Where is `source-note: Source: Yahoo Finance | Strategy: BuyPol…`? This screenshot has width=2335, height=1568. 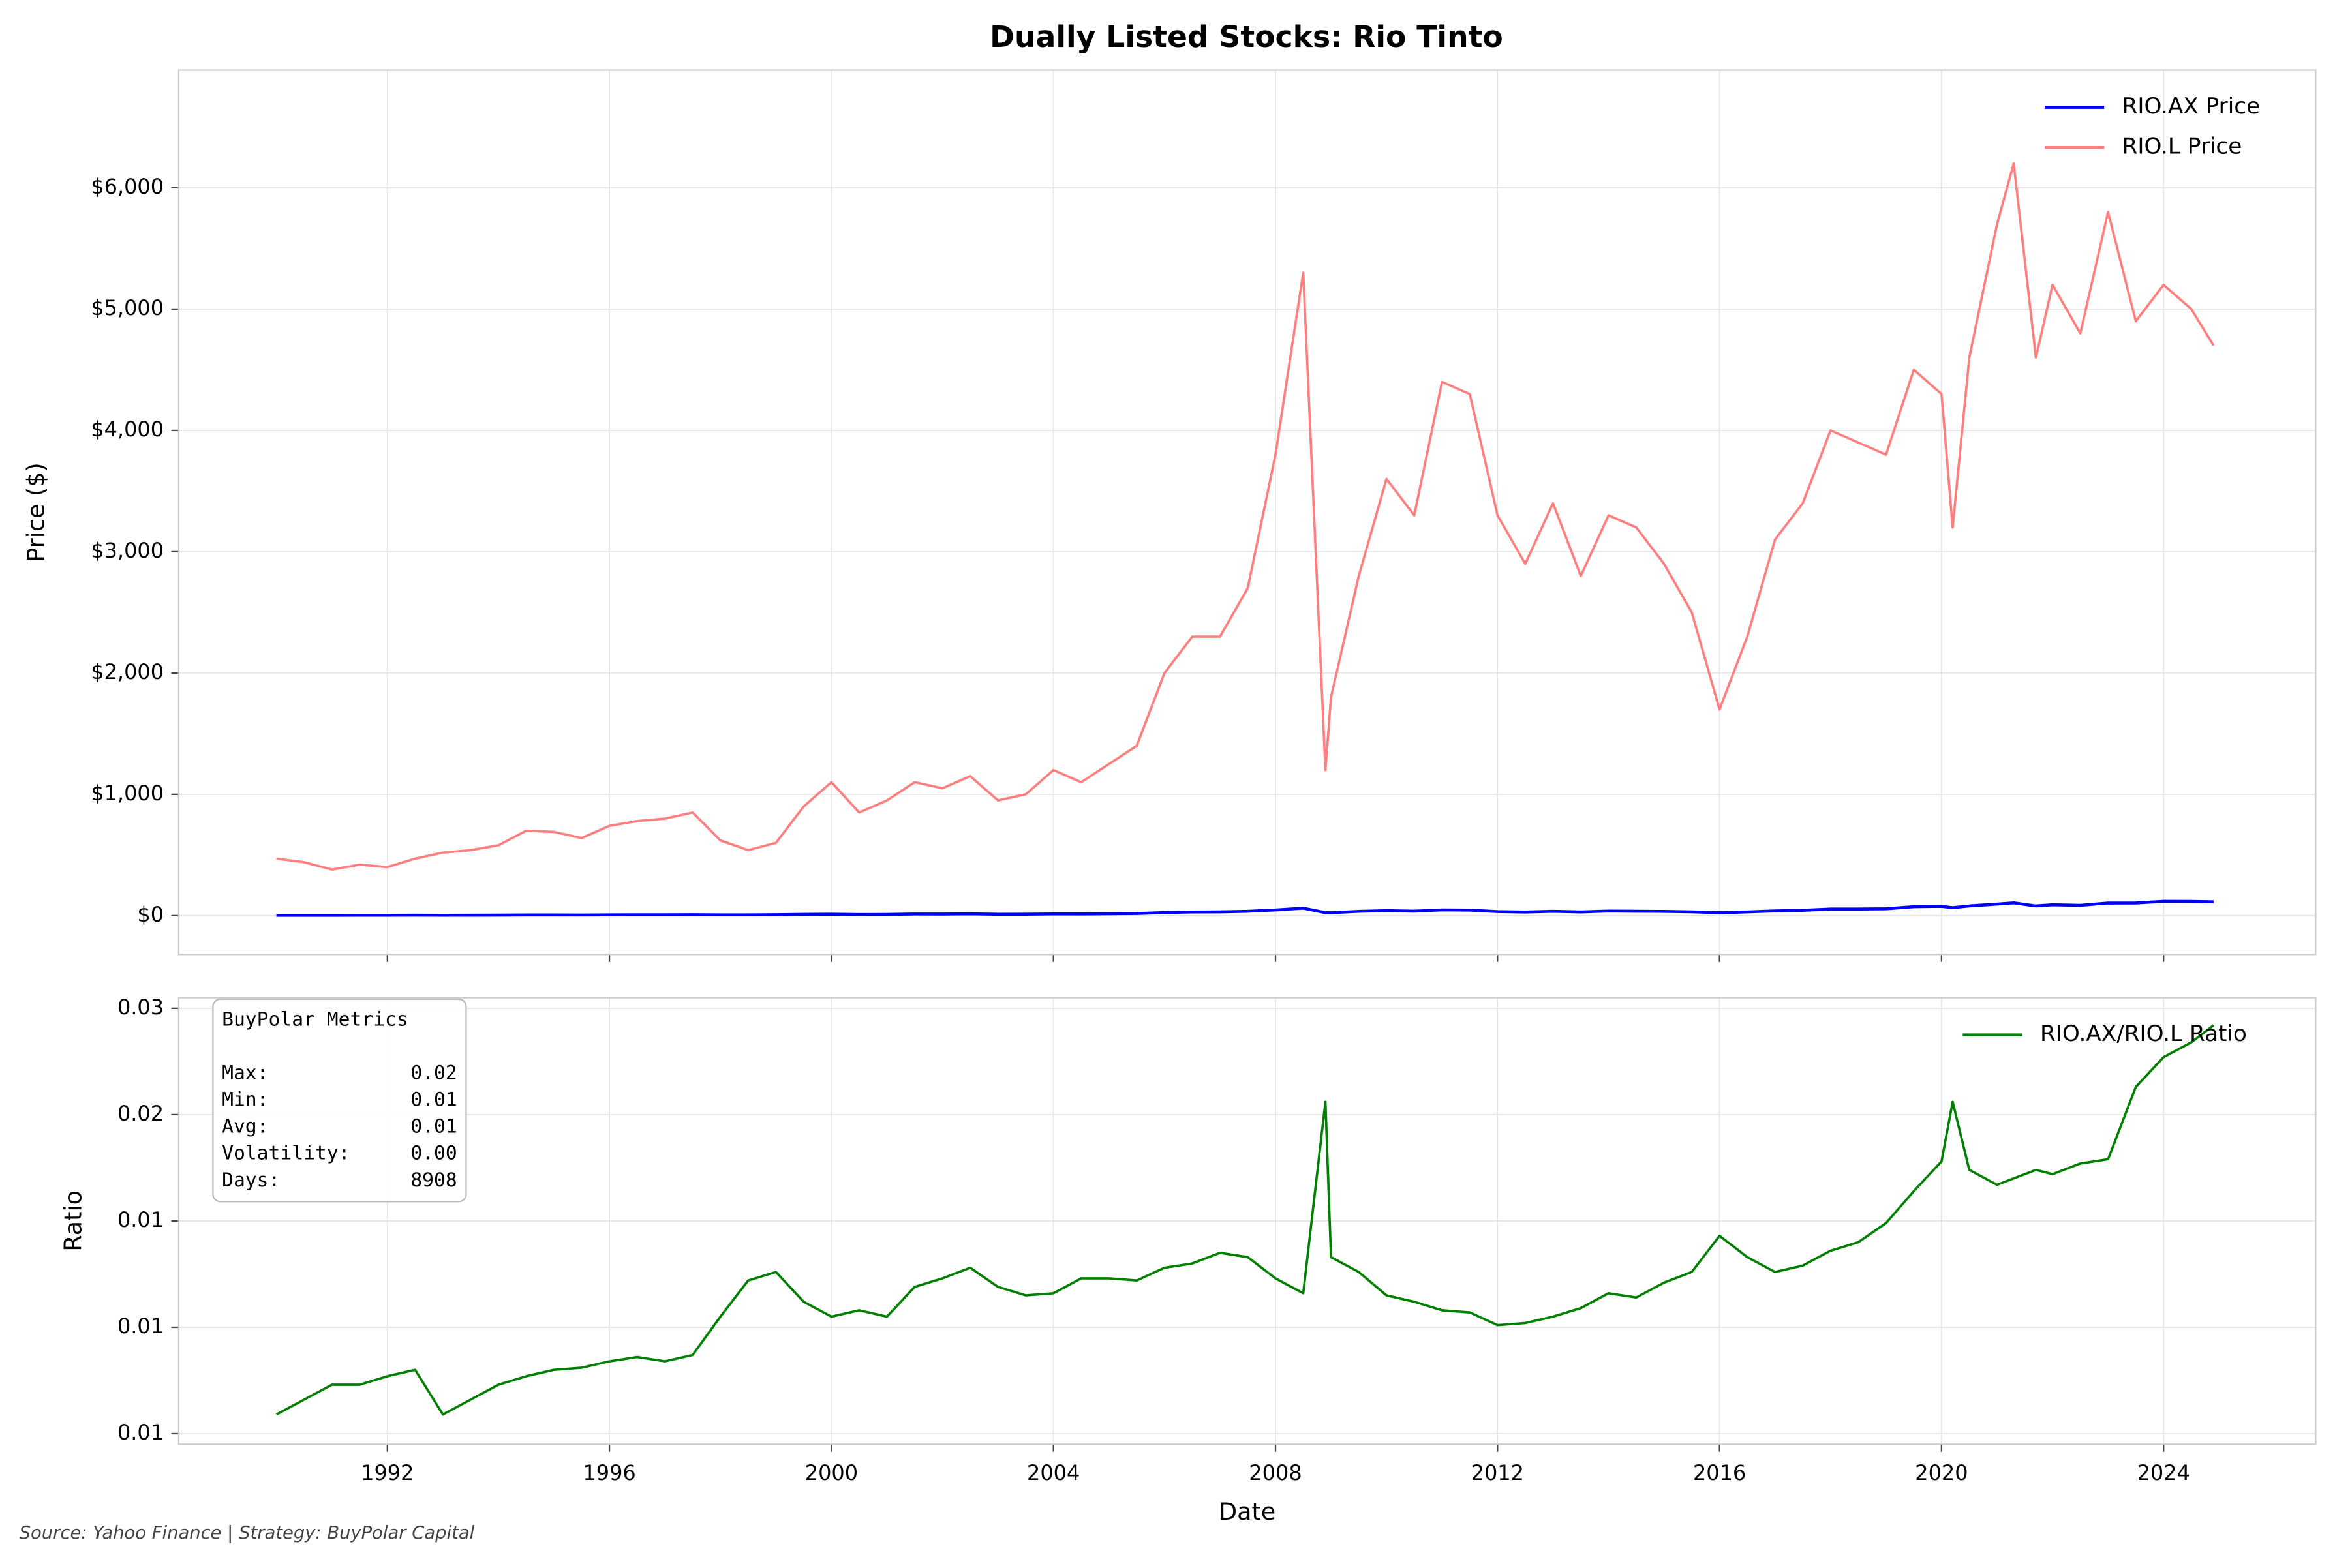
source-note: Source: Yahoo Finance | Strategy: BuyPol… is located at coordinates (247, 1533).